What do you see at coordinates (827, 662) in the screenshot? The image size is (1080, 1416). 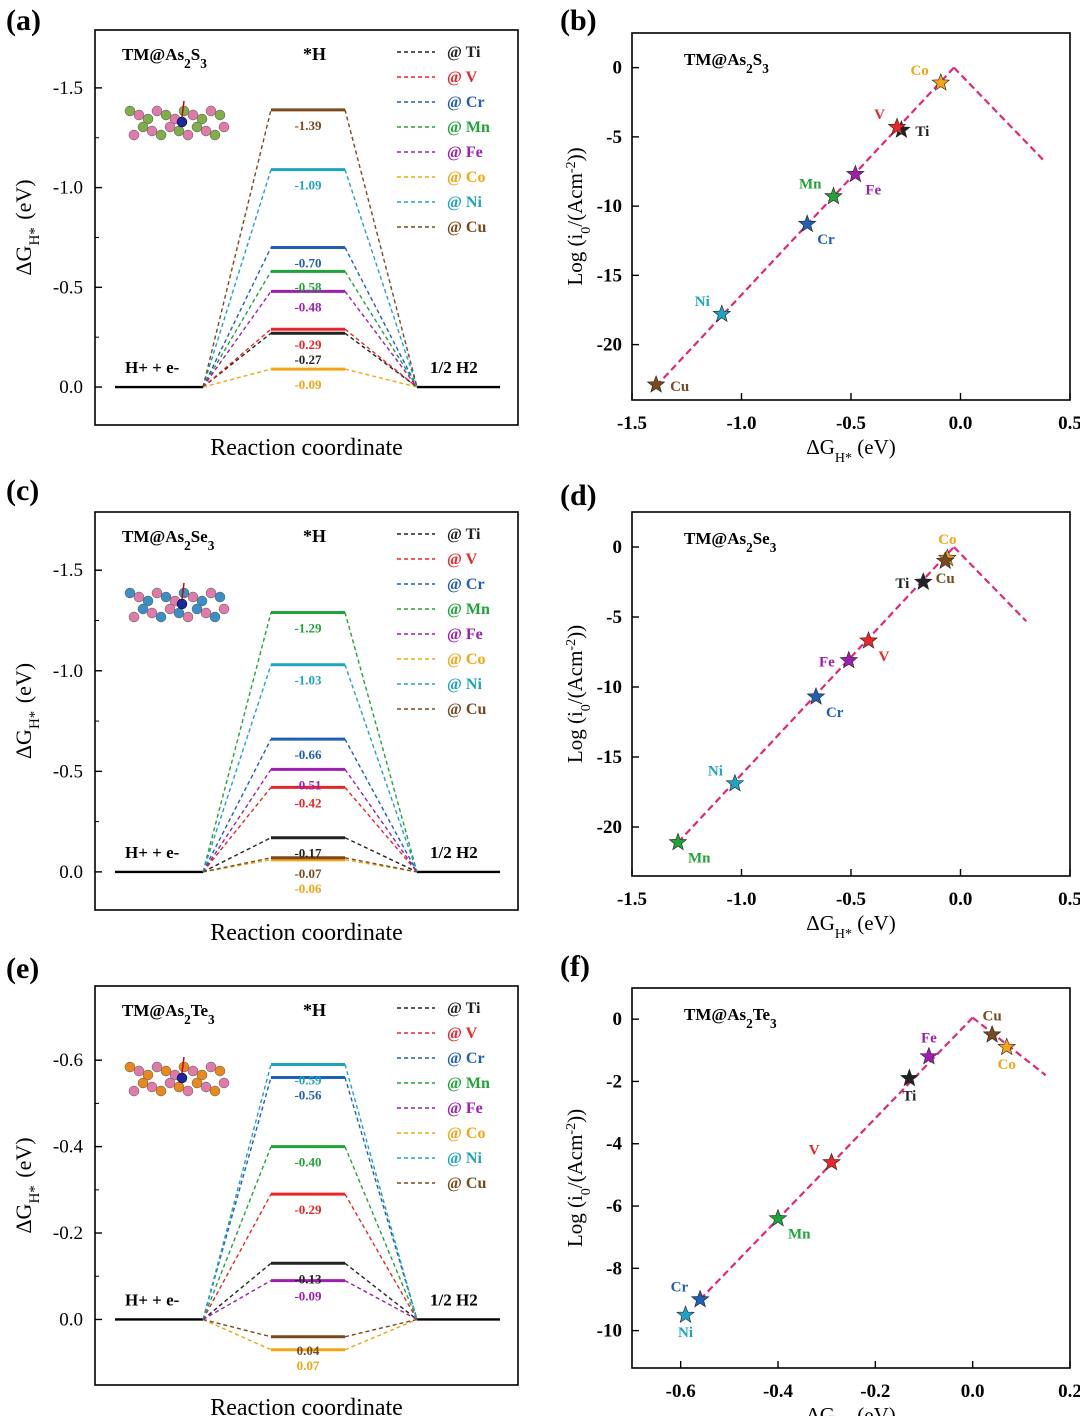 I see `point-label-Fe: Fe` at bounding box center [827, 662].